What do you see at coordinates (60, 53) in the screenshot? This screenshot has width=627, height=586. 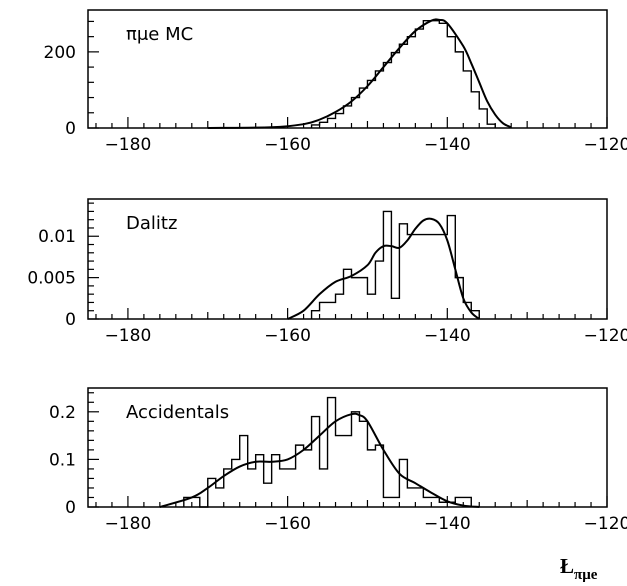 I see `y-tick-label: 200` at bounding box center [60, 53].